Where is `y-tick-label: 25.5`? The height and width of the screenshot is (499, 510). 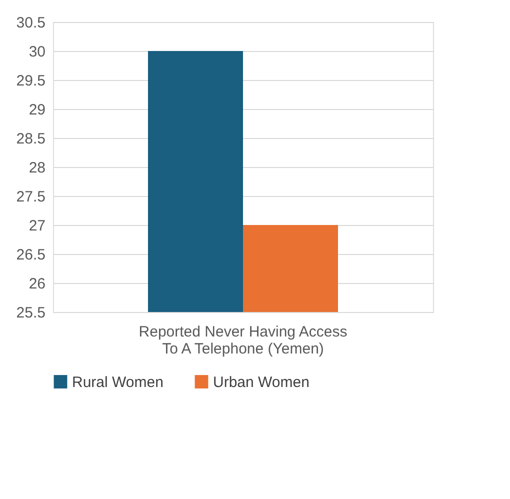 y-tick-label: 25.5 is located at coordinates (31, 313).